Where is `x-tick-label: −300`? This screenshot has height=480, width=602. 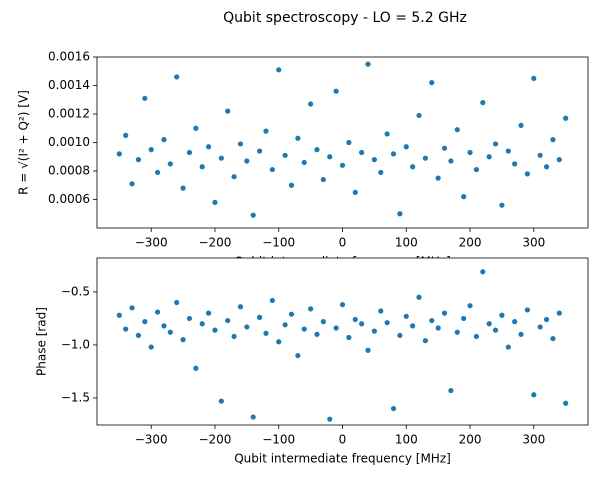
x-tick-label: −300 is located at coordinates (151, 243).